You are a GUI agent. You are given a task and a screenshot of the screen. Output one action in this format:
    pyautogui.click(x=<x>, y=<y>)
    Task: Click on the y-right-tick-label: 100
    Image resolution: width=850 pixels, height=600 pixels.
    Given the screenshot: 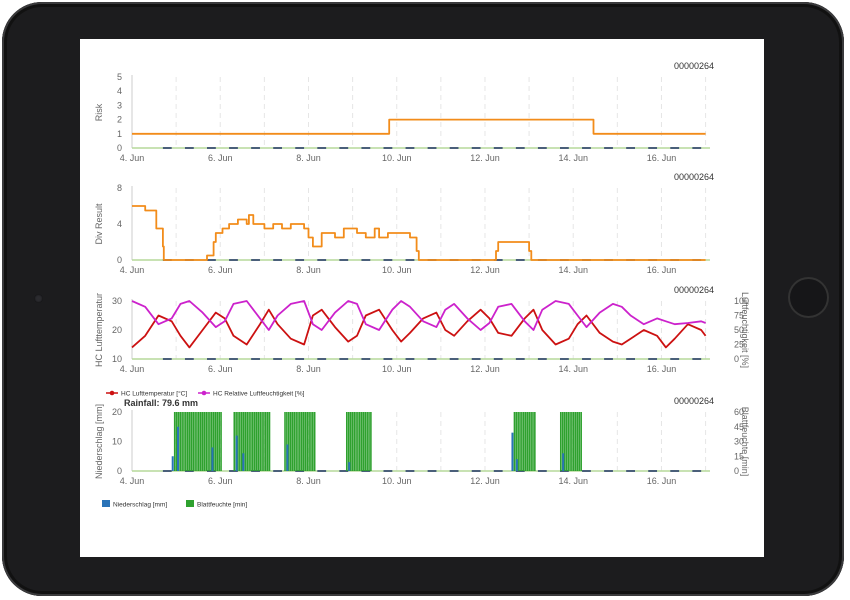 What is the action you would take?
    pyautogui.click(x=741, y=301)
    